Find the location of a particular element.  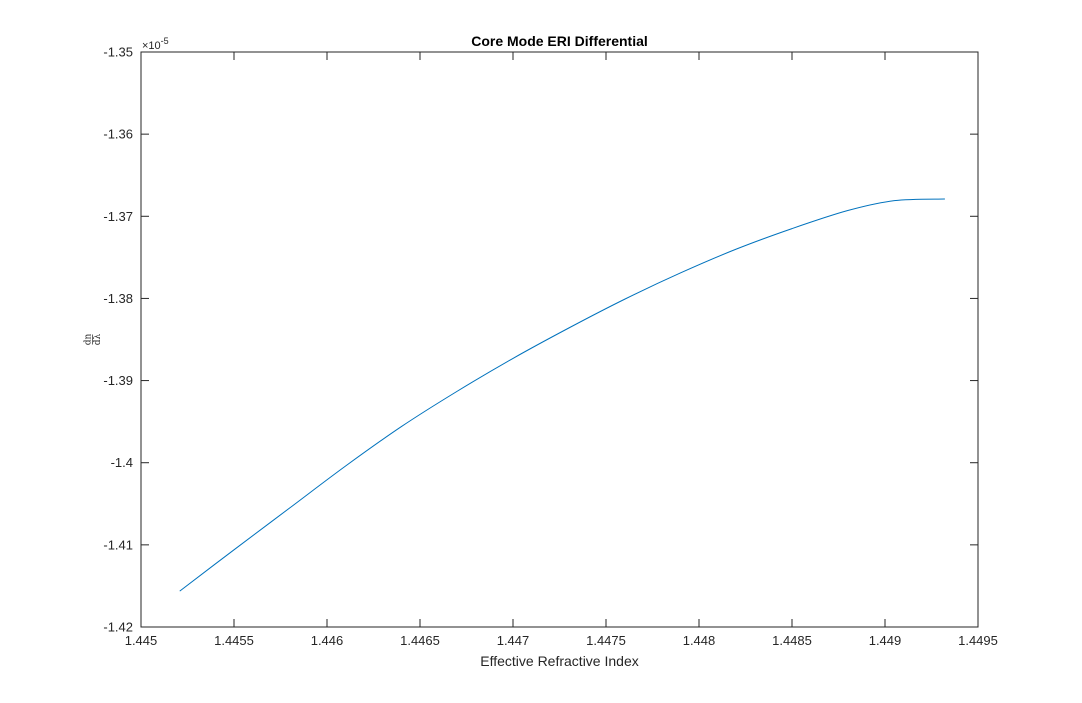

y-tick-label: -1.4 is located at coordinates (122, 462).